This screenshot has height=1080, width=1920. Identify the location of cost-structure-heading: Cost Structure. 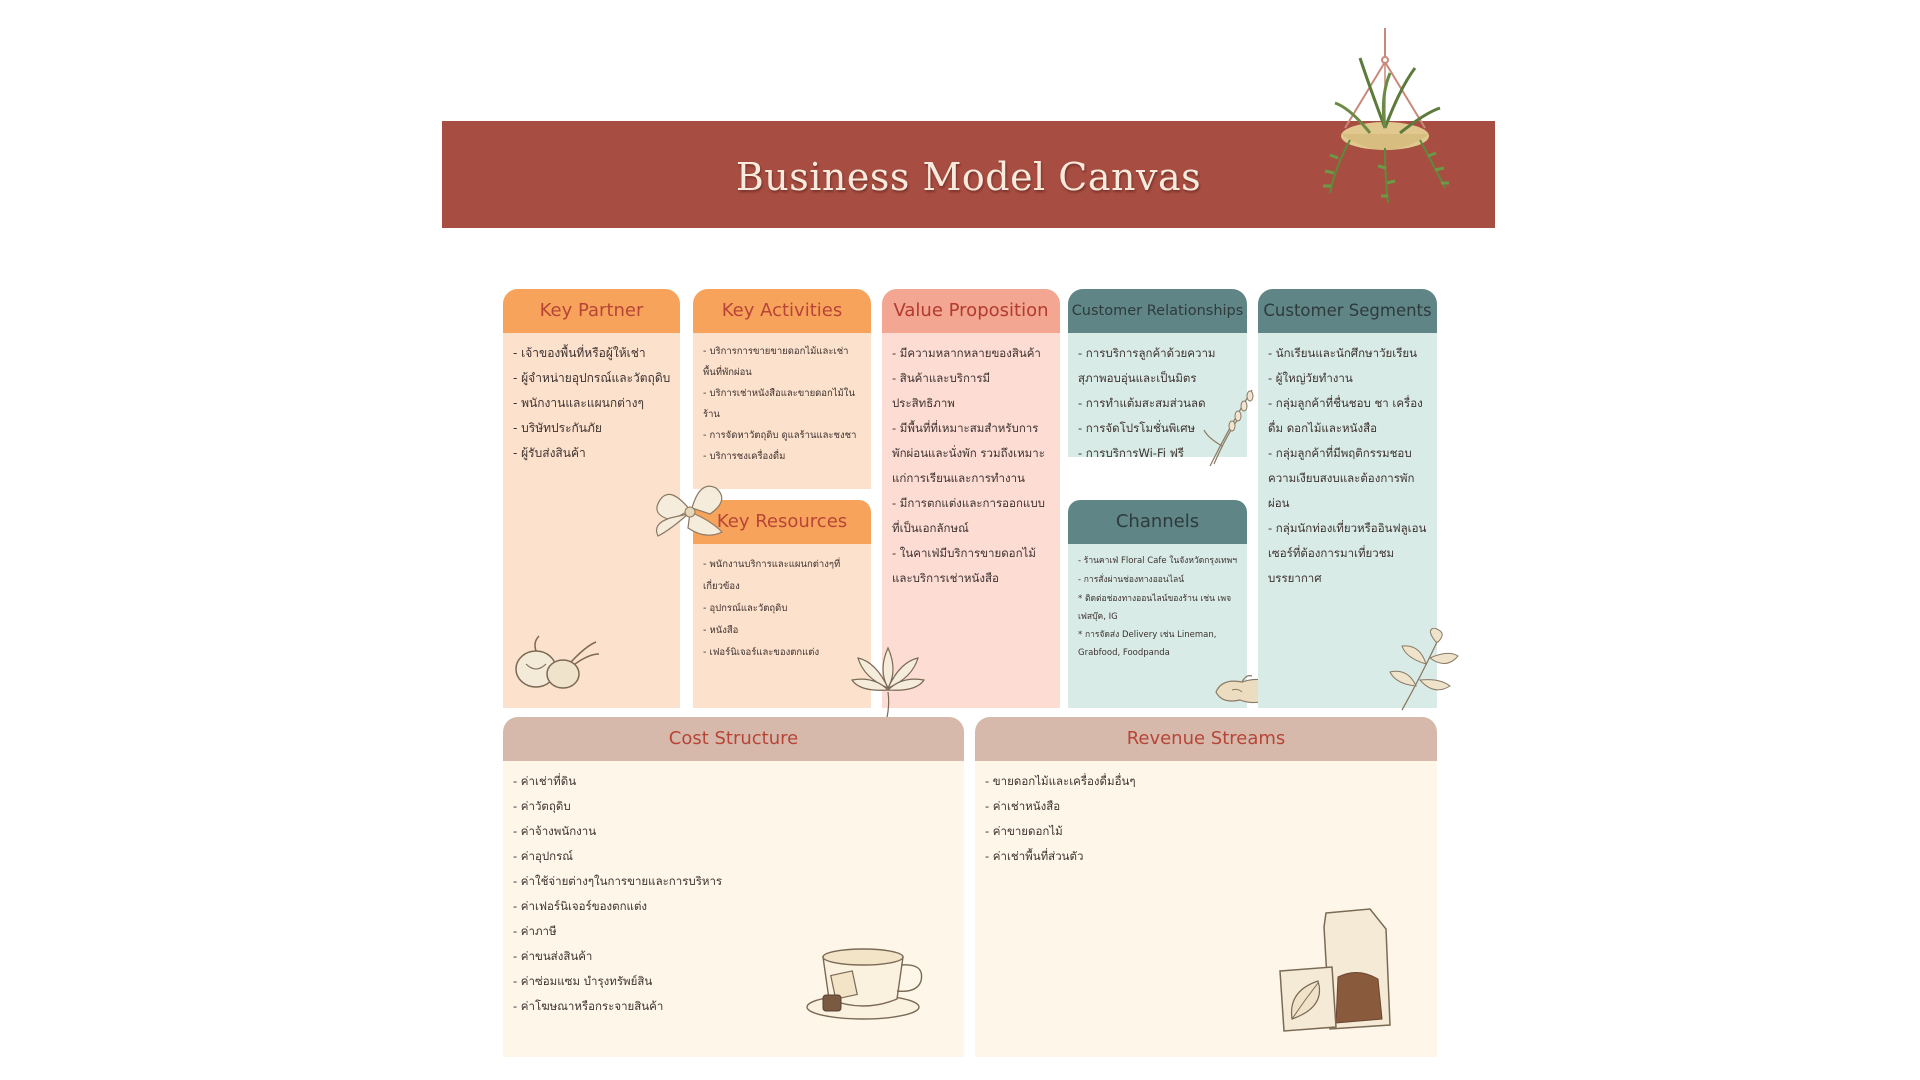
(733, 739).